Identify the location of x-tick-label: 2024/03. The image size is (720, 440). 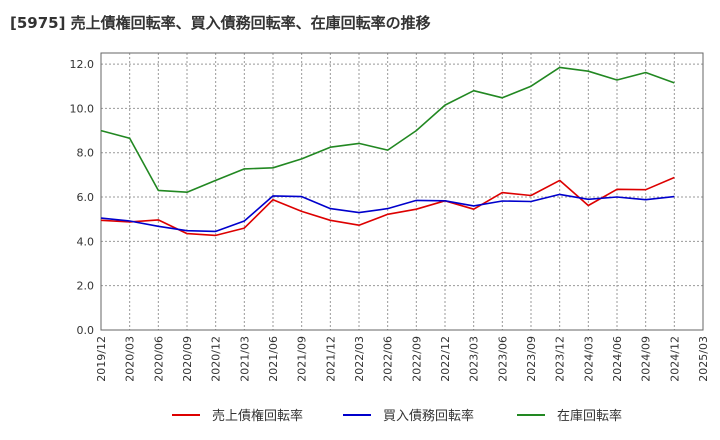
(588, 359).